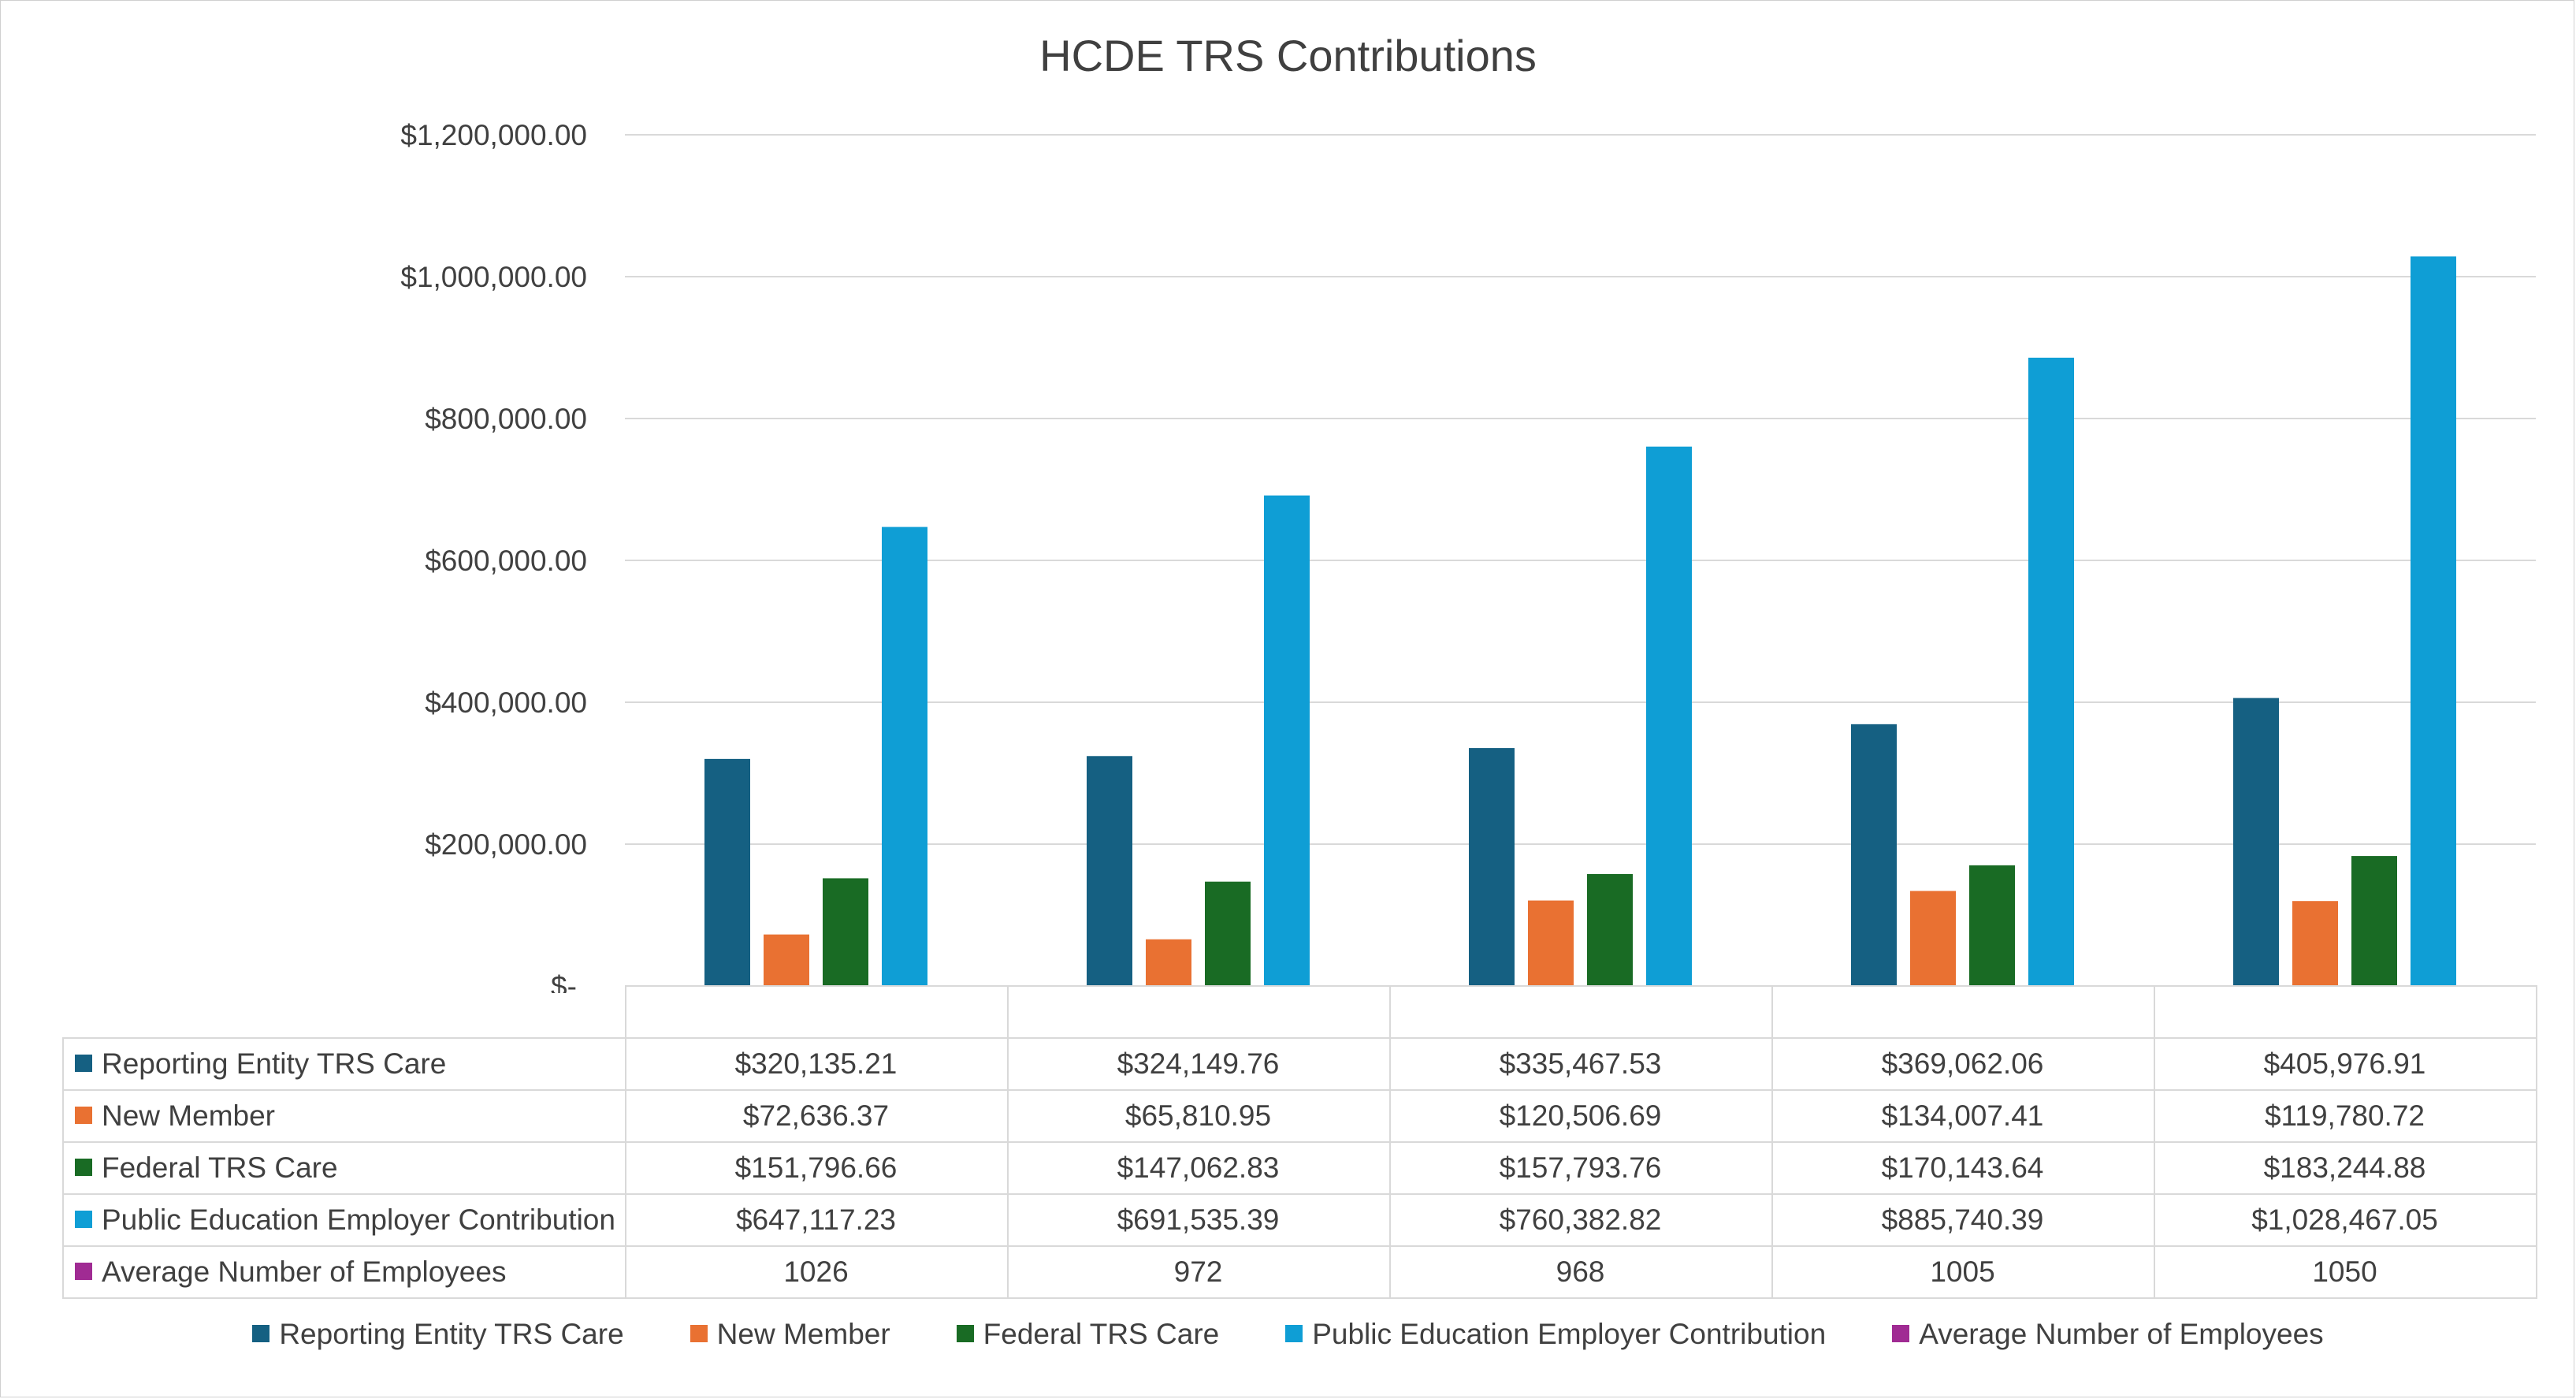 The height and width of the screenshot is (1399, 2576). I want to click on table-cell: $691,535.39, so click(1198, 1220).